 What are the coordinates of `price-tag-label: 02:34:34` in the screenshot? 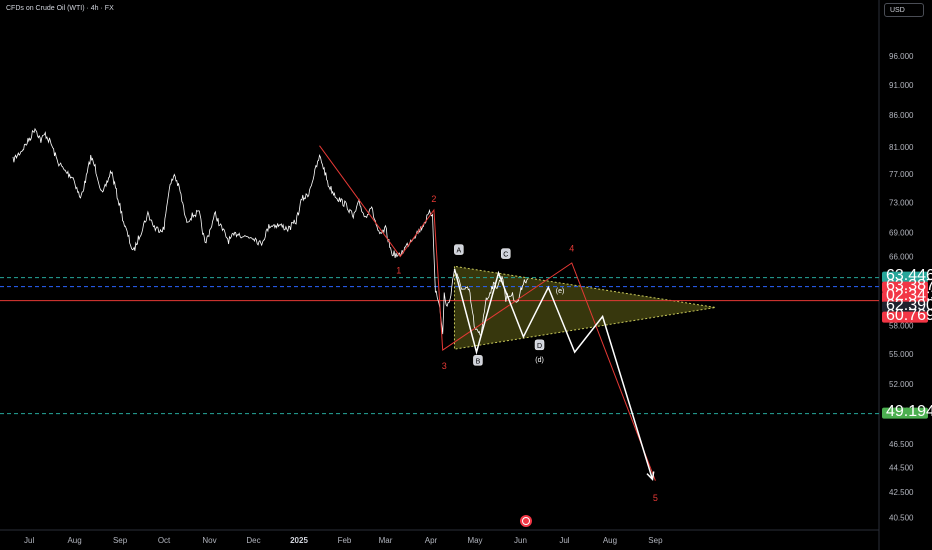 It's located at (909, 295).